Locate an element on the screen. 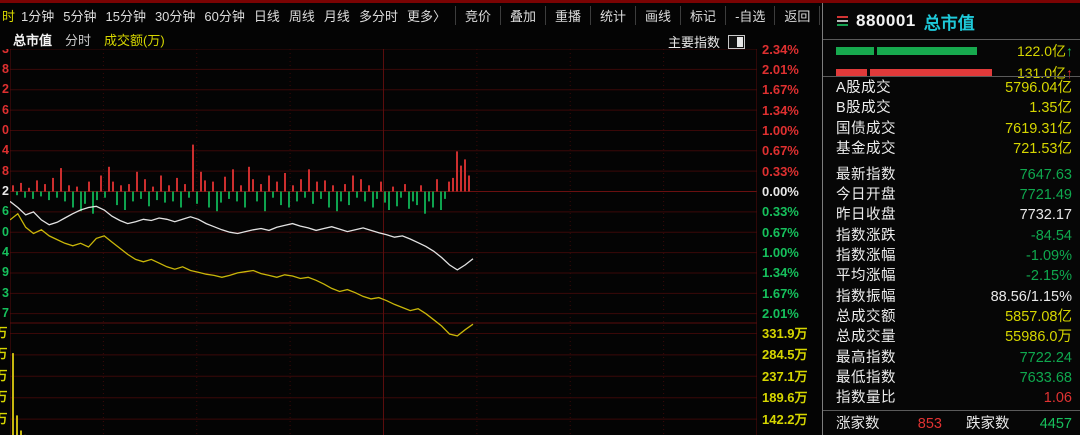  action-button-3: 统计 is located at coordinates (612, 15).